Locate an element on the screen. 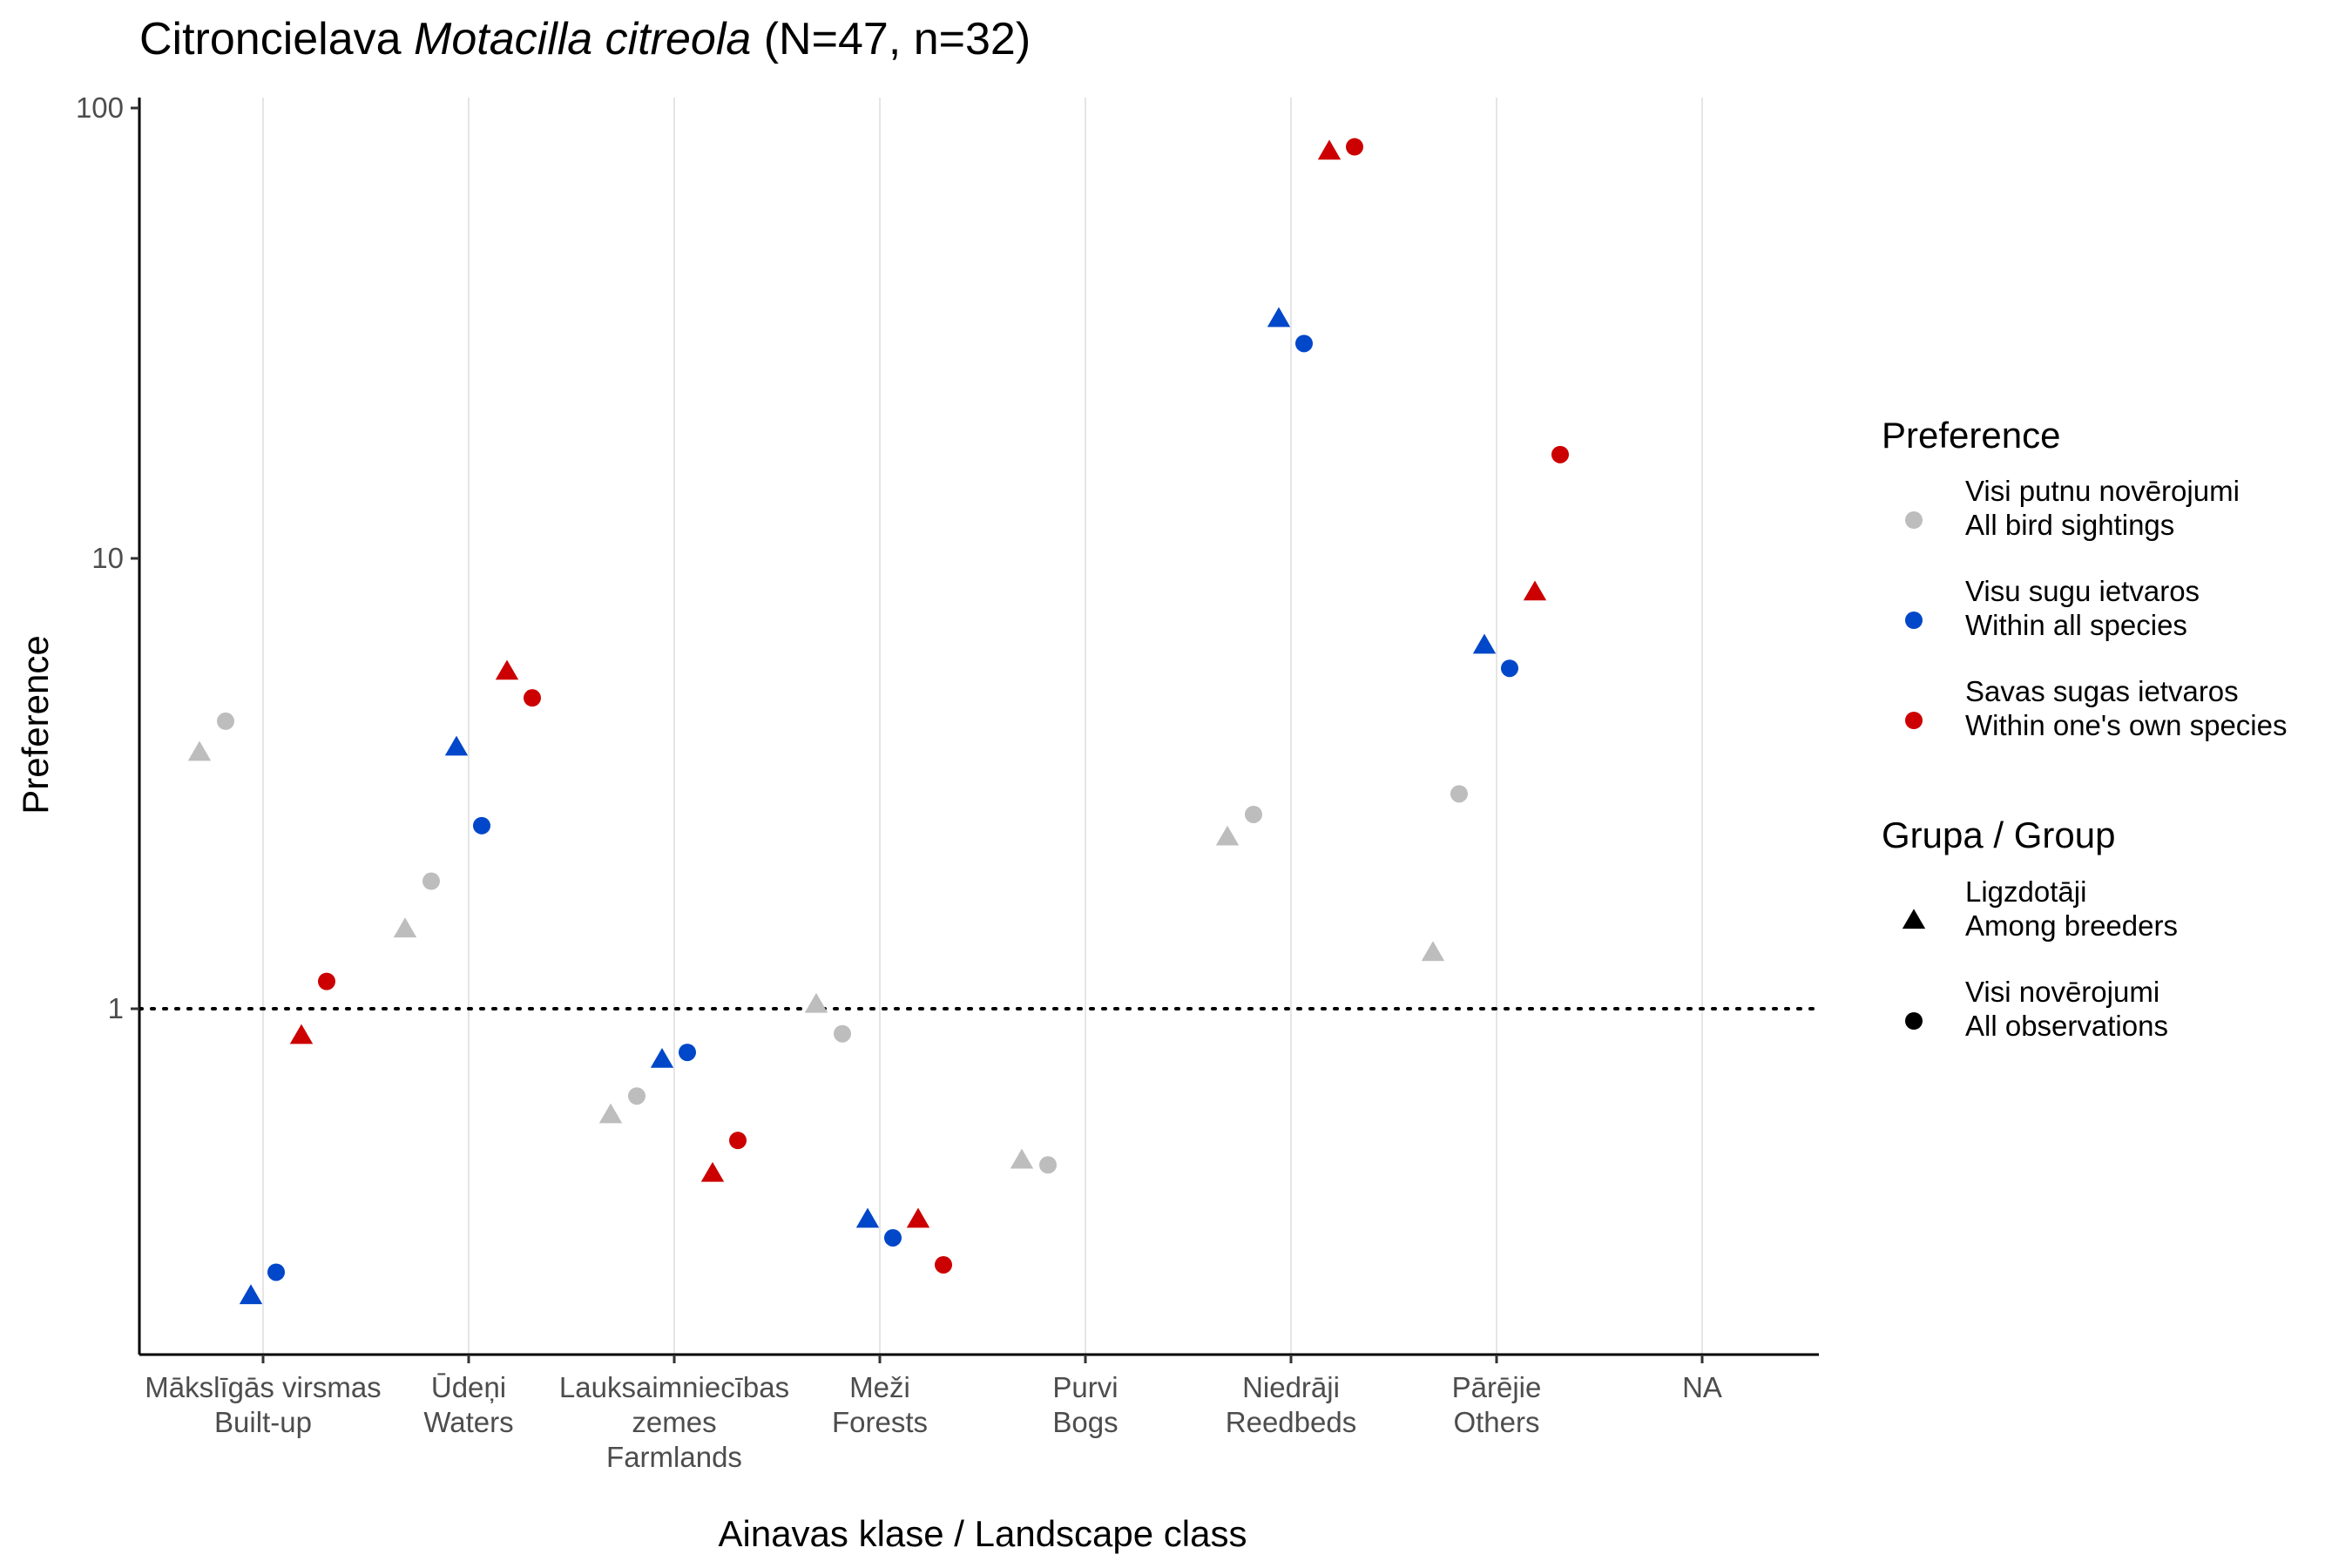 The width and height of the screenshot is (2352, 1568). y-axis-title: Preference is located at coordinates (35, 724).